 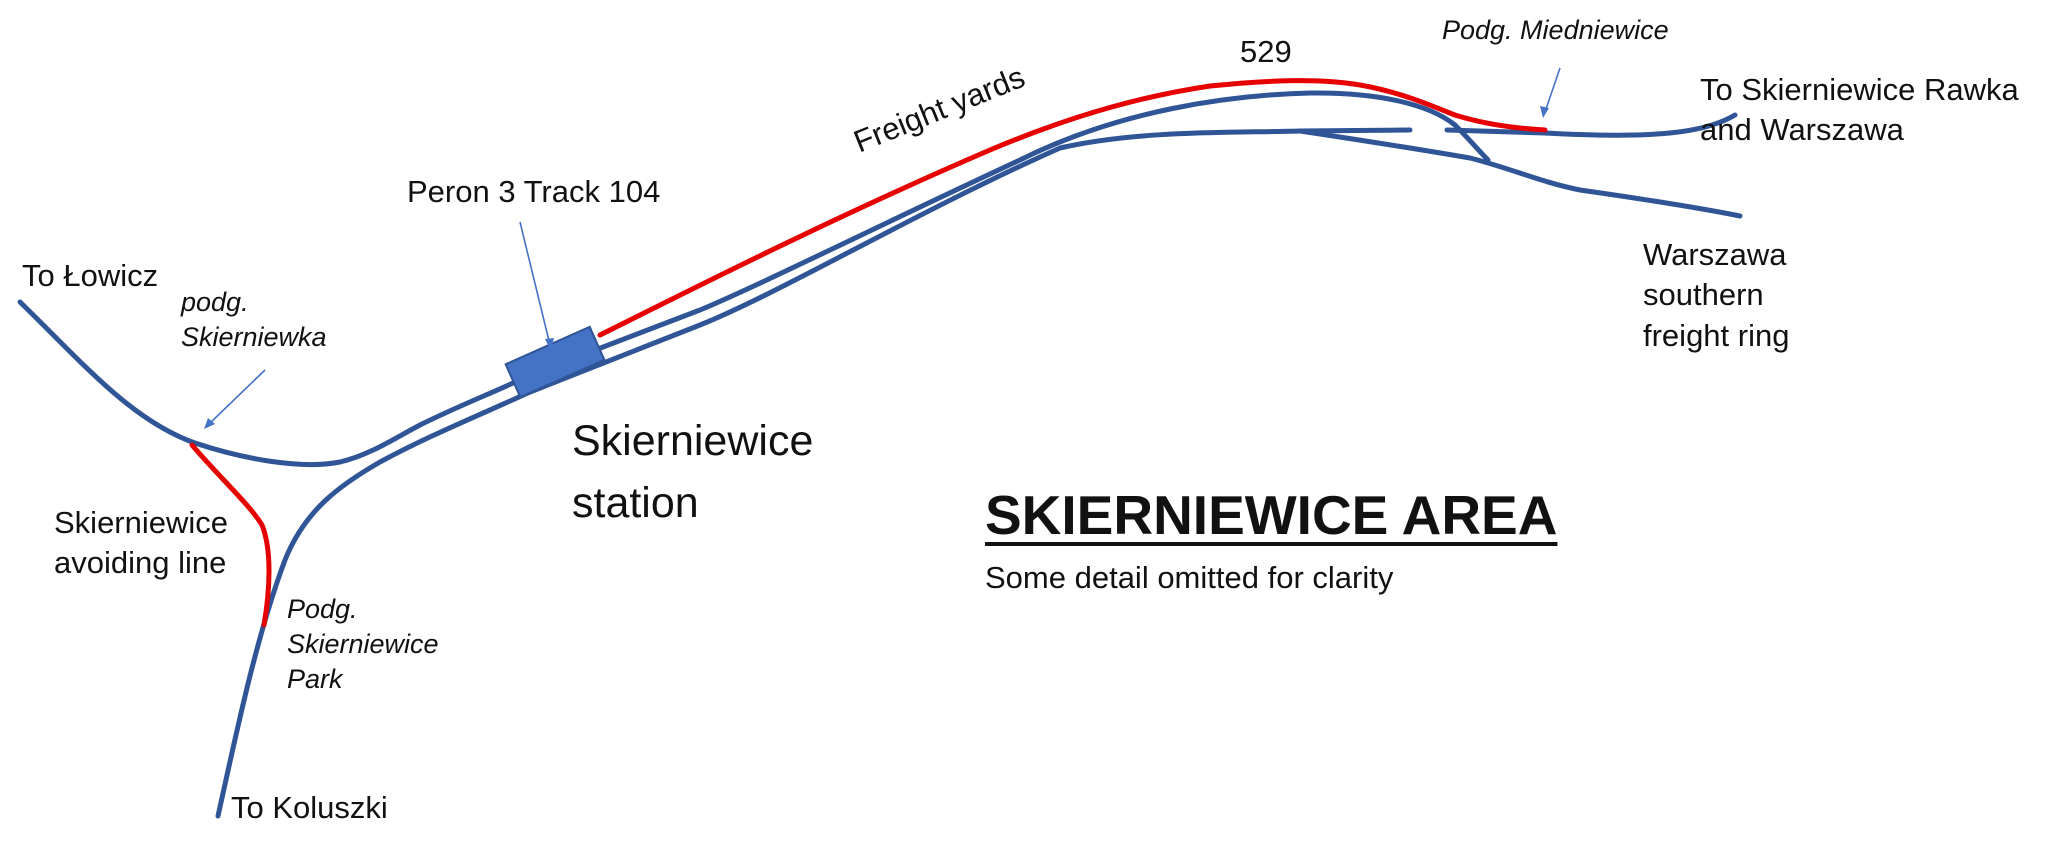 What do you see at coordinates (1802, 130) in the screenshot?
I see `label-line: and Warszawa` at bounding box center [1802, 130].